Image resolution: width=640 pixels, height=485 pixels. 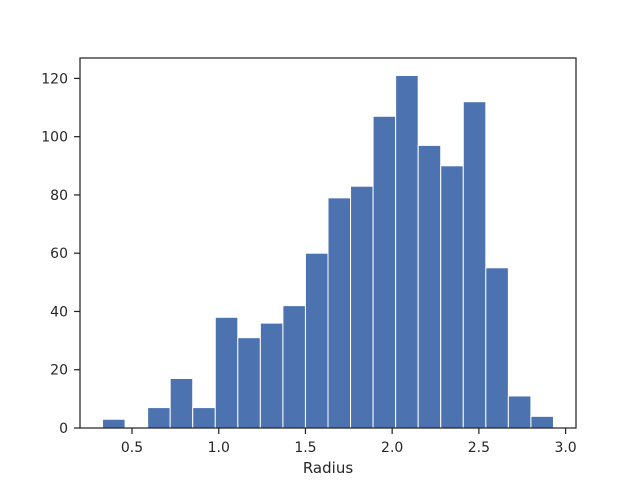 What do you see at coordinates (349, 442) in the screenshot?
I see `x-axis-ticks: 0.5 1.0 1.5 2.0 2.5 3.0` at bounding box center [349, 442].